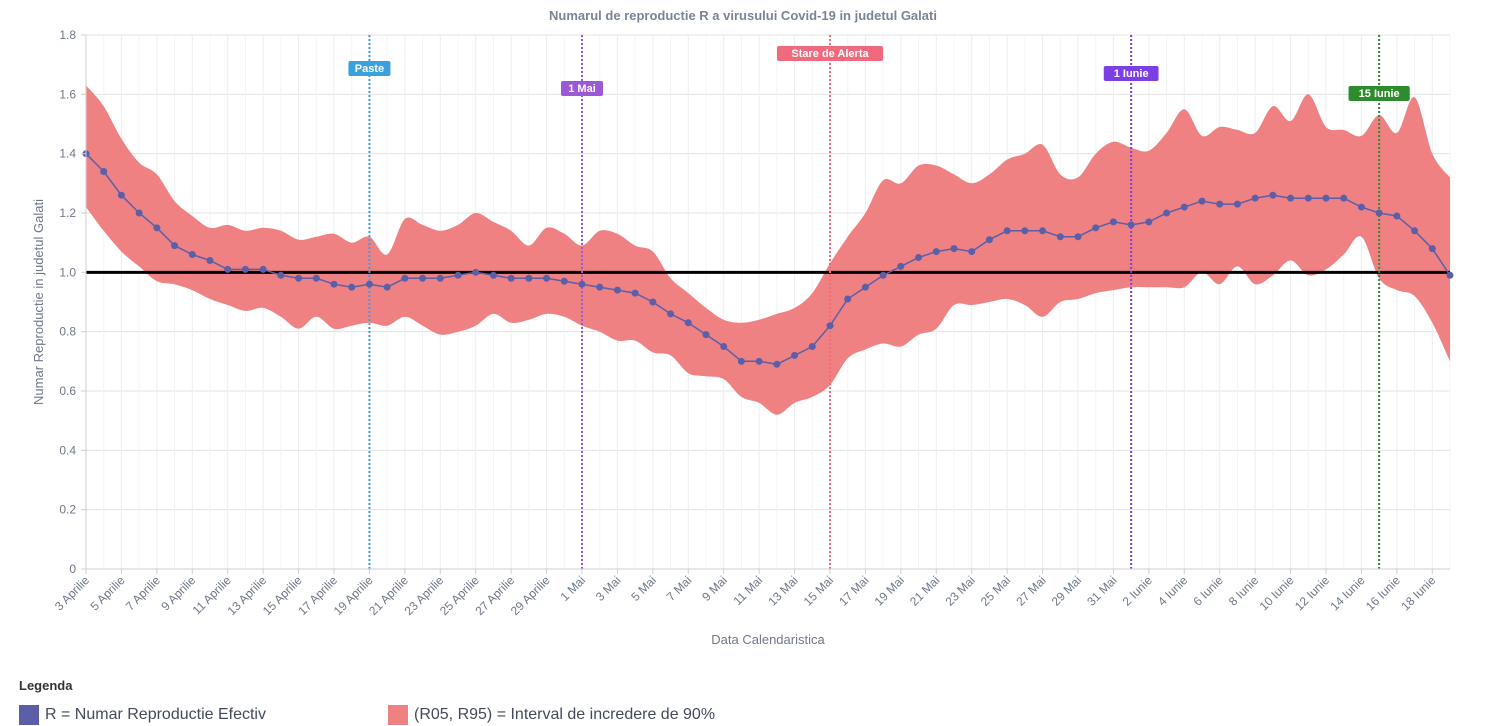  Describe the element at coordinates (1030, 590) in the screenshot. I see `x-tick-label: 27 Mai` at that location.